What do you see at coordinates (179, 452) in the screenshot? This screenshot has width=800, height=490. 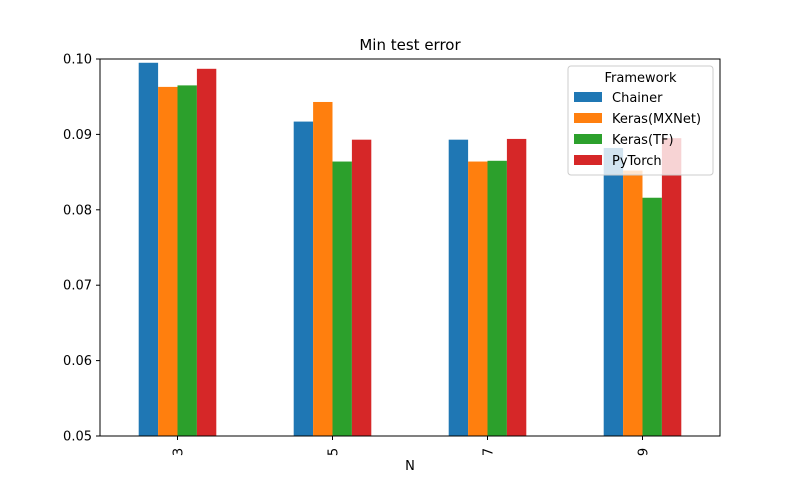 I see `x-tick-label: 3` at bounding box center [179, 452].